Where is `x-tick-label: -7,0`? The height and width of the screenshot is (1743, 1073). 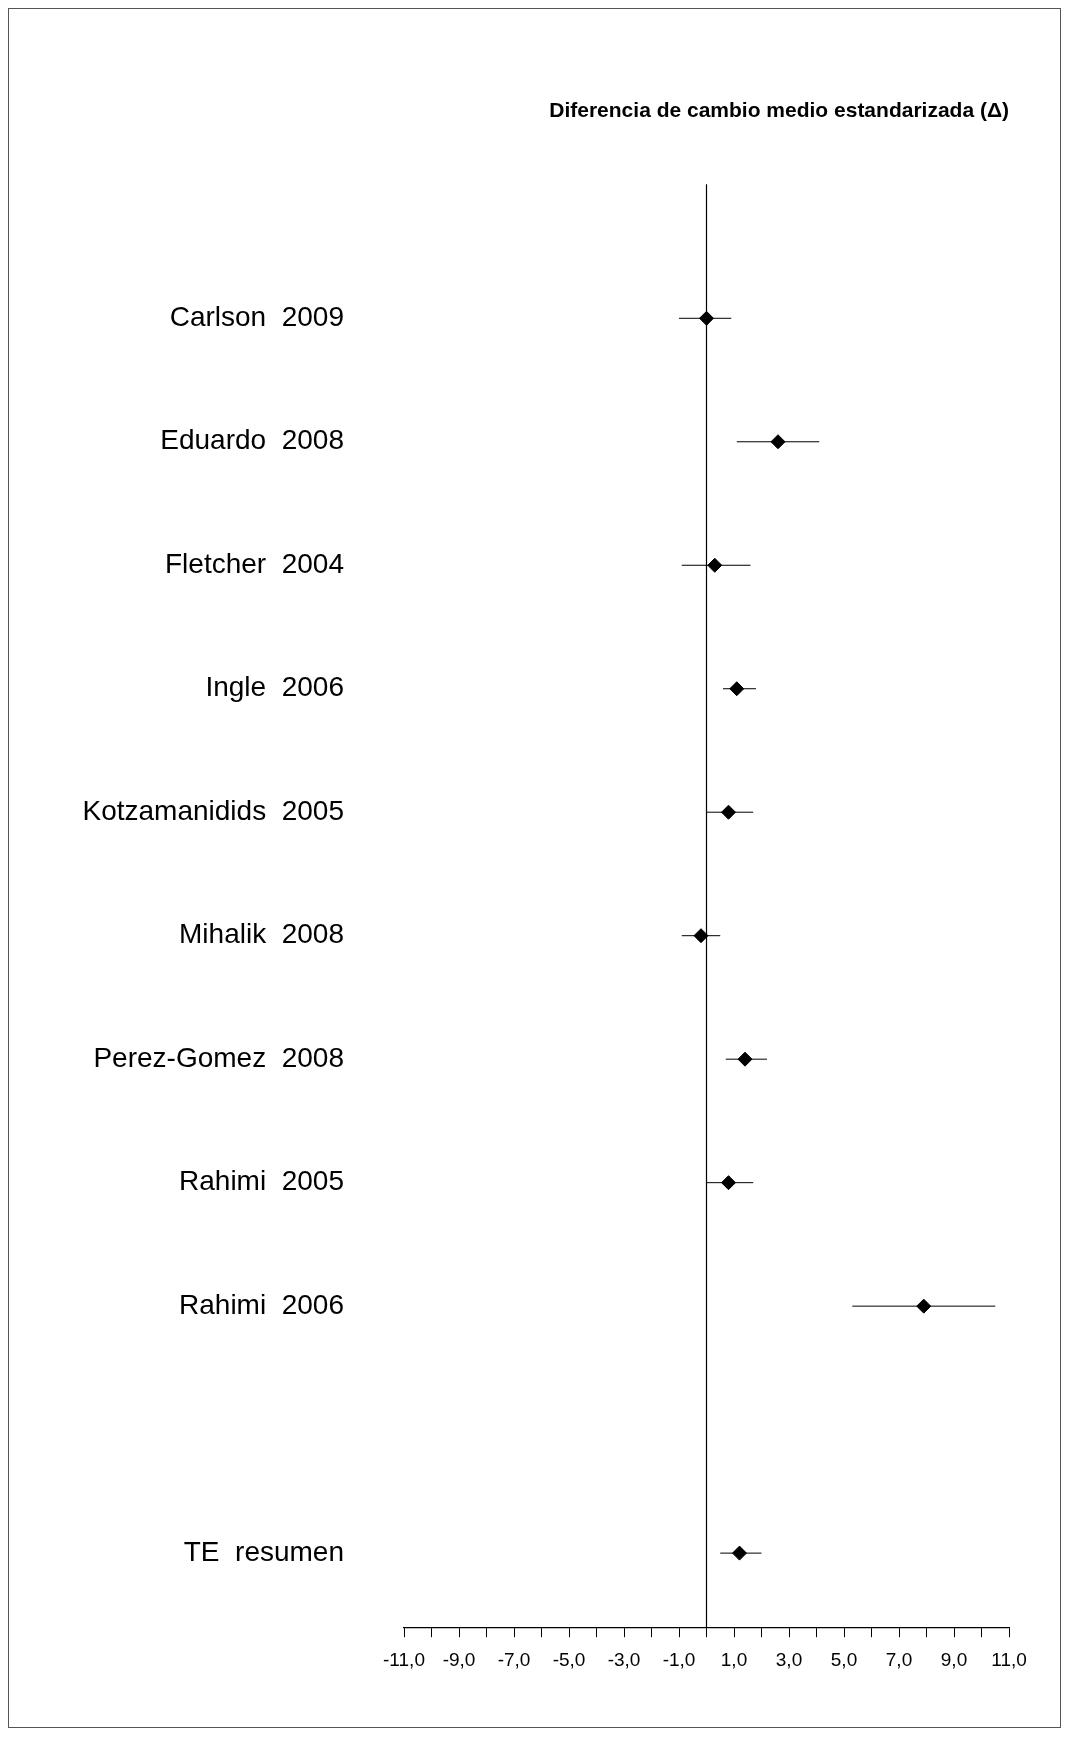
x-tick-label: -7,0 is located at coordinates (514, 1659).